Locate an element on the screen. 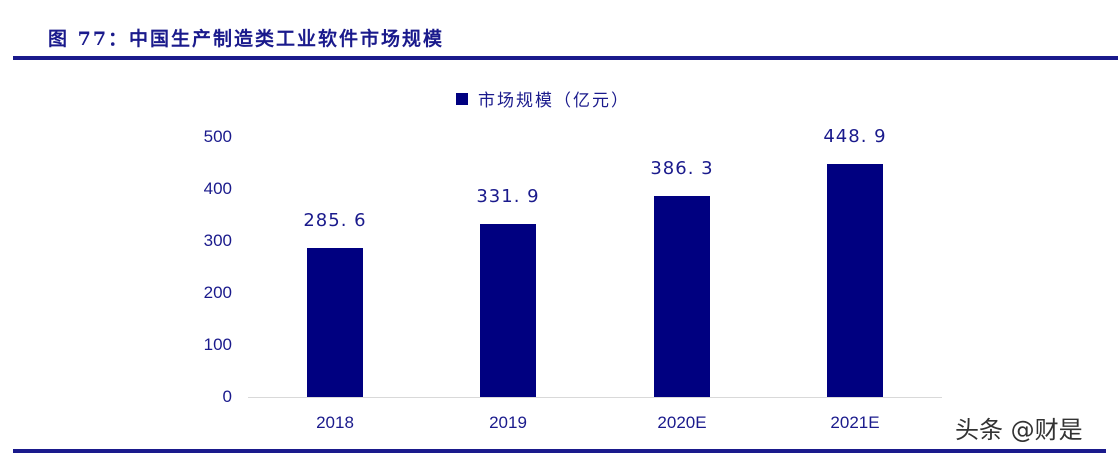 The width and height of the screenshot is (1118, 457). watermark: 头条 @财是 is located at coordinates (1019, 430).